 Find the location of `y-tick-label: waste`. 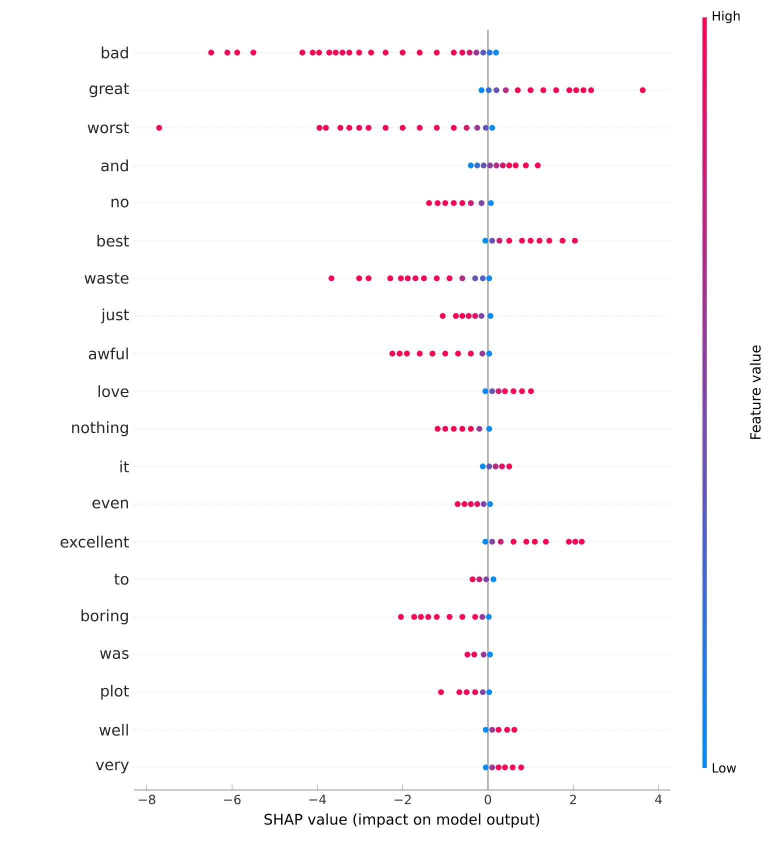

y-tick-label: waste is located at coordinates (106, 278).